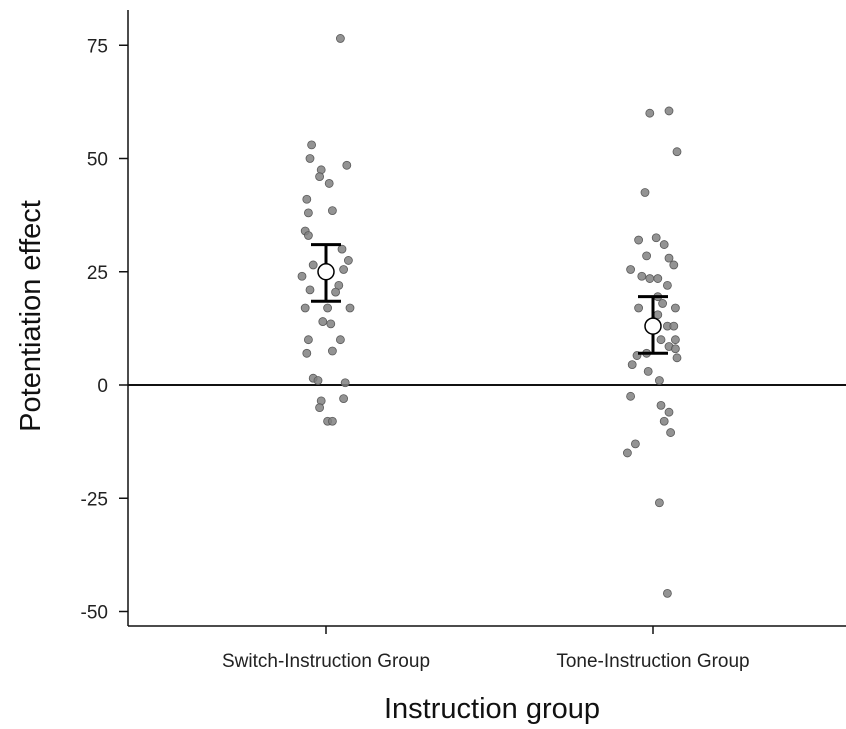 The width and height of the screenshot is (846, 729). What do you see at coordinates (652, 661) in the screenshot?
I see `x-category-label: Tone-Instruction Group` at bounding box center [652, 661].